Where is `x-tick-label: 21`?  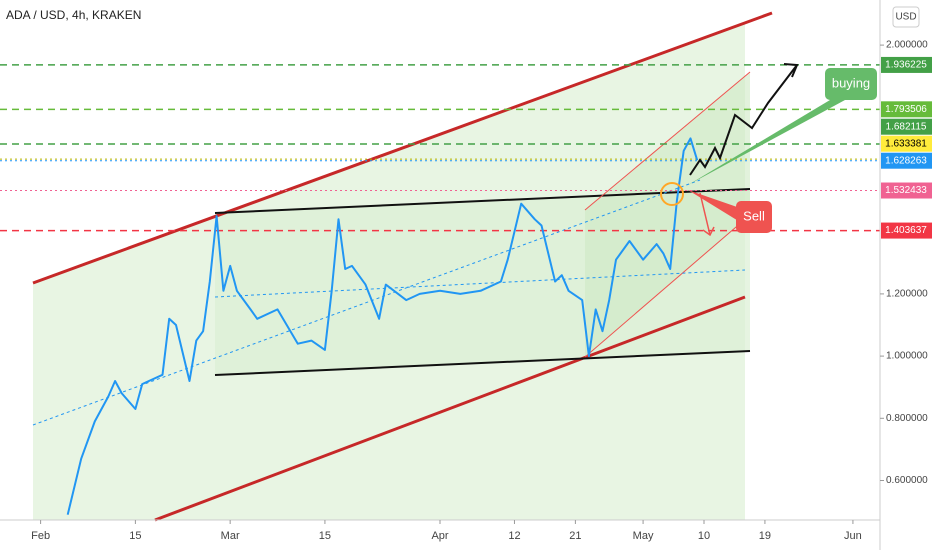
x-tick-label: 21 is located at coordinates (575, 536).